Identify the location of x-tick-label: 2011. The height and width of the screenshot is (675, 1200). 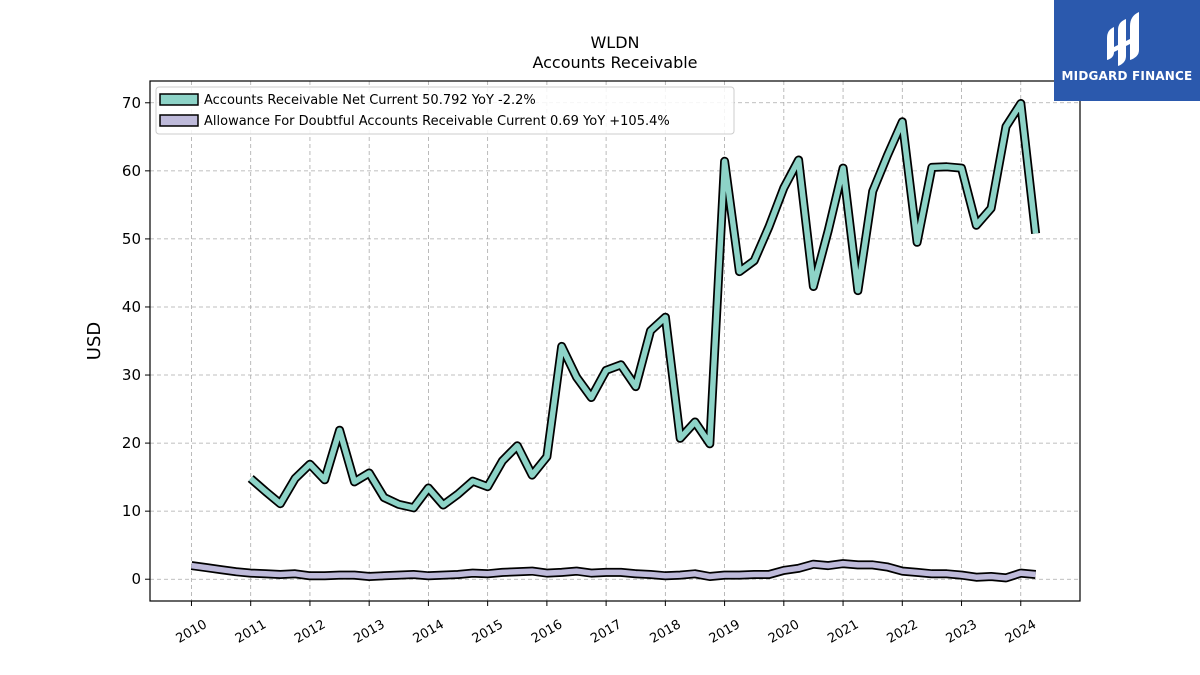
(251, 632).